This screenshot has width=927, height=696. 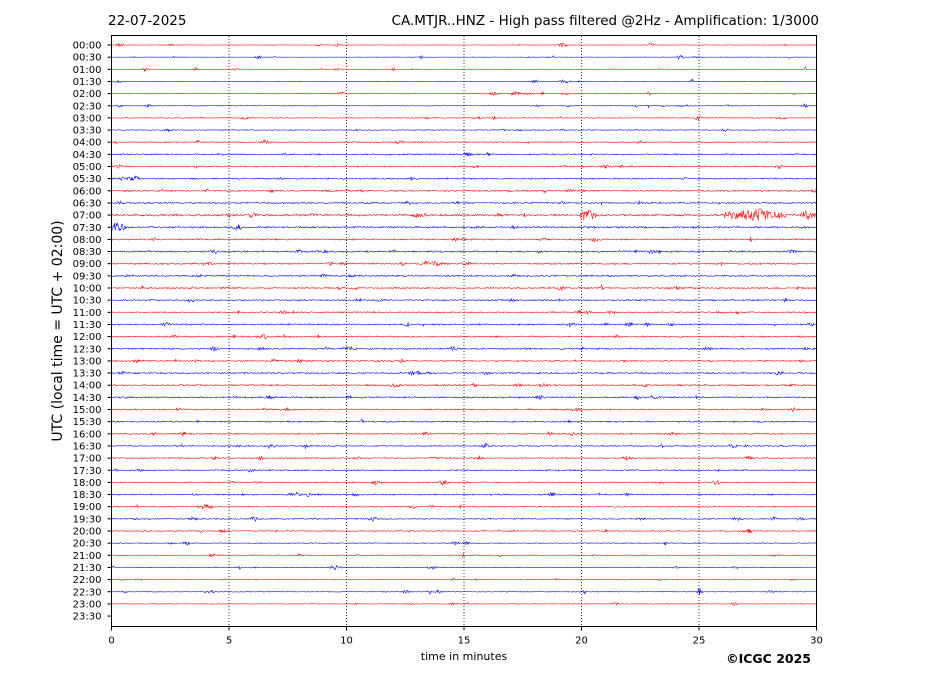 I want to click on y-tick-label: 08:30, so click(x=87, y=252).